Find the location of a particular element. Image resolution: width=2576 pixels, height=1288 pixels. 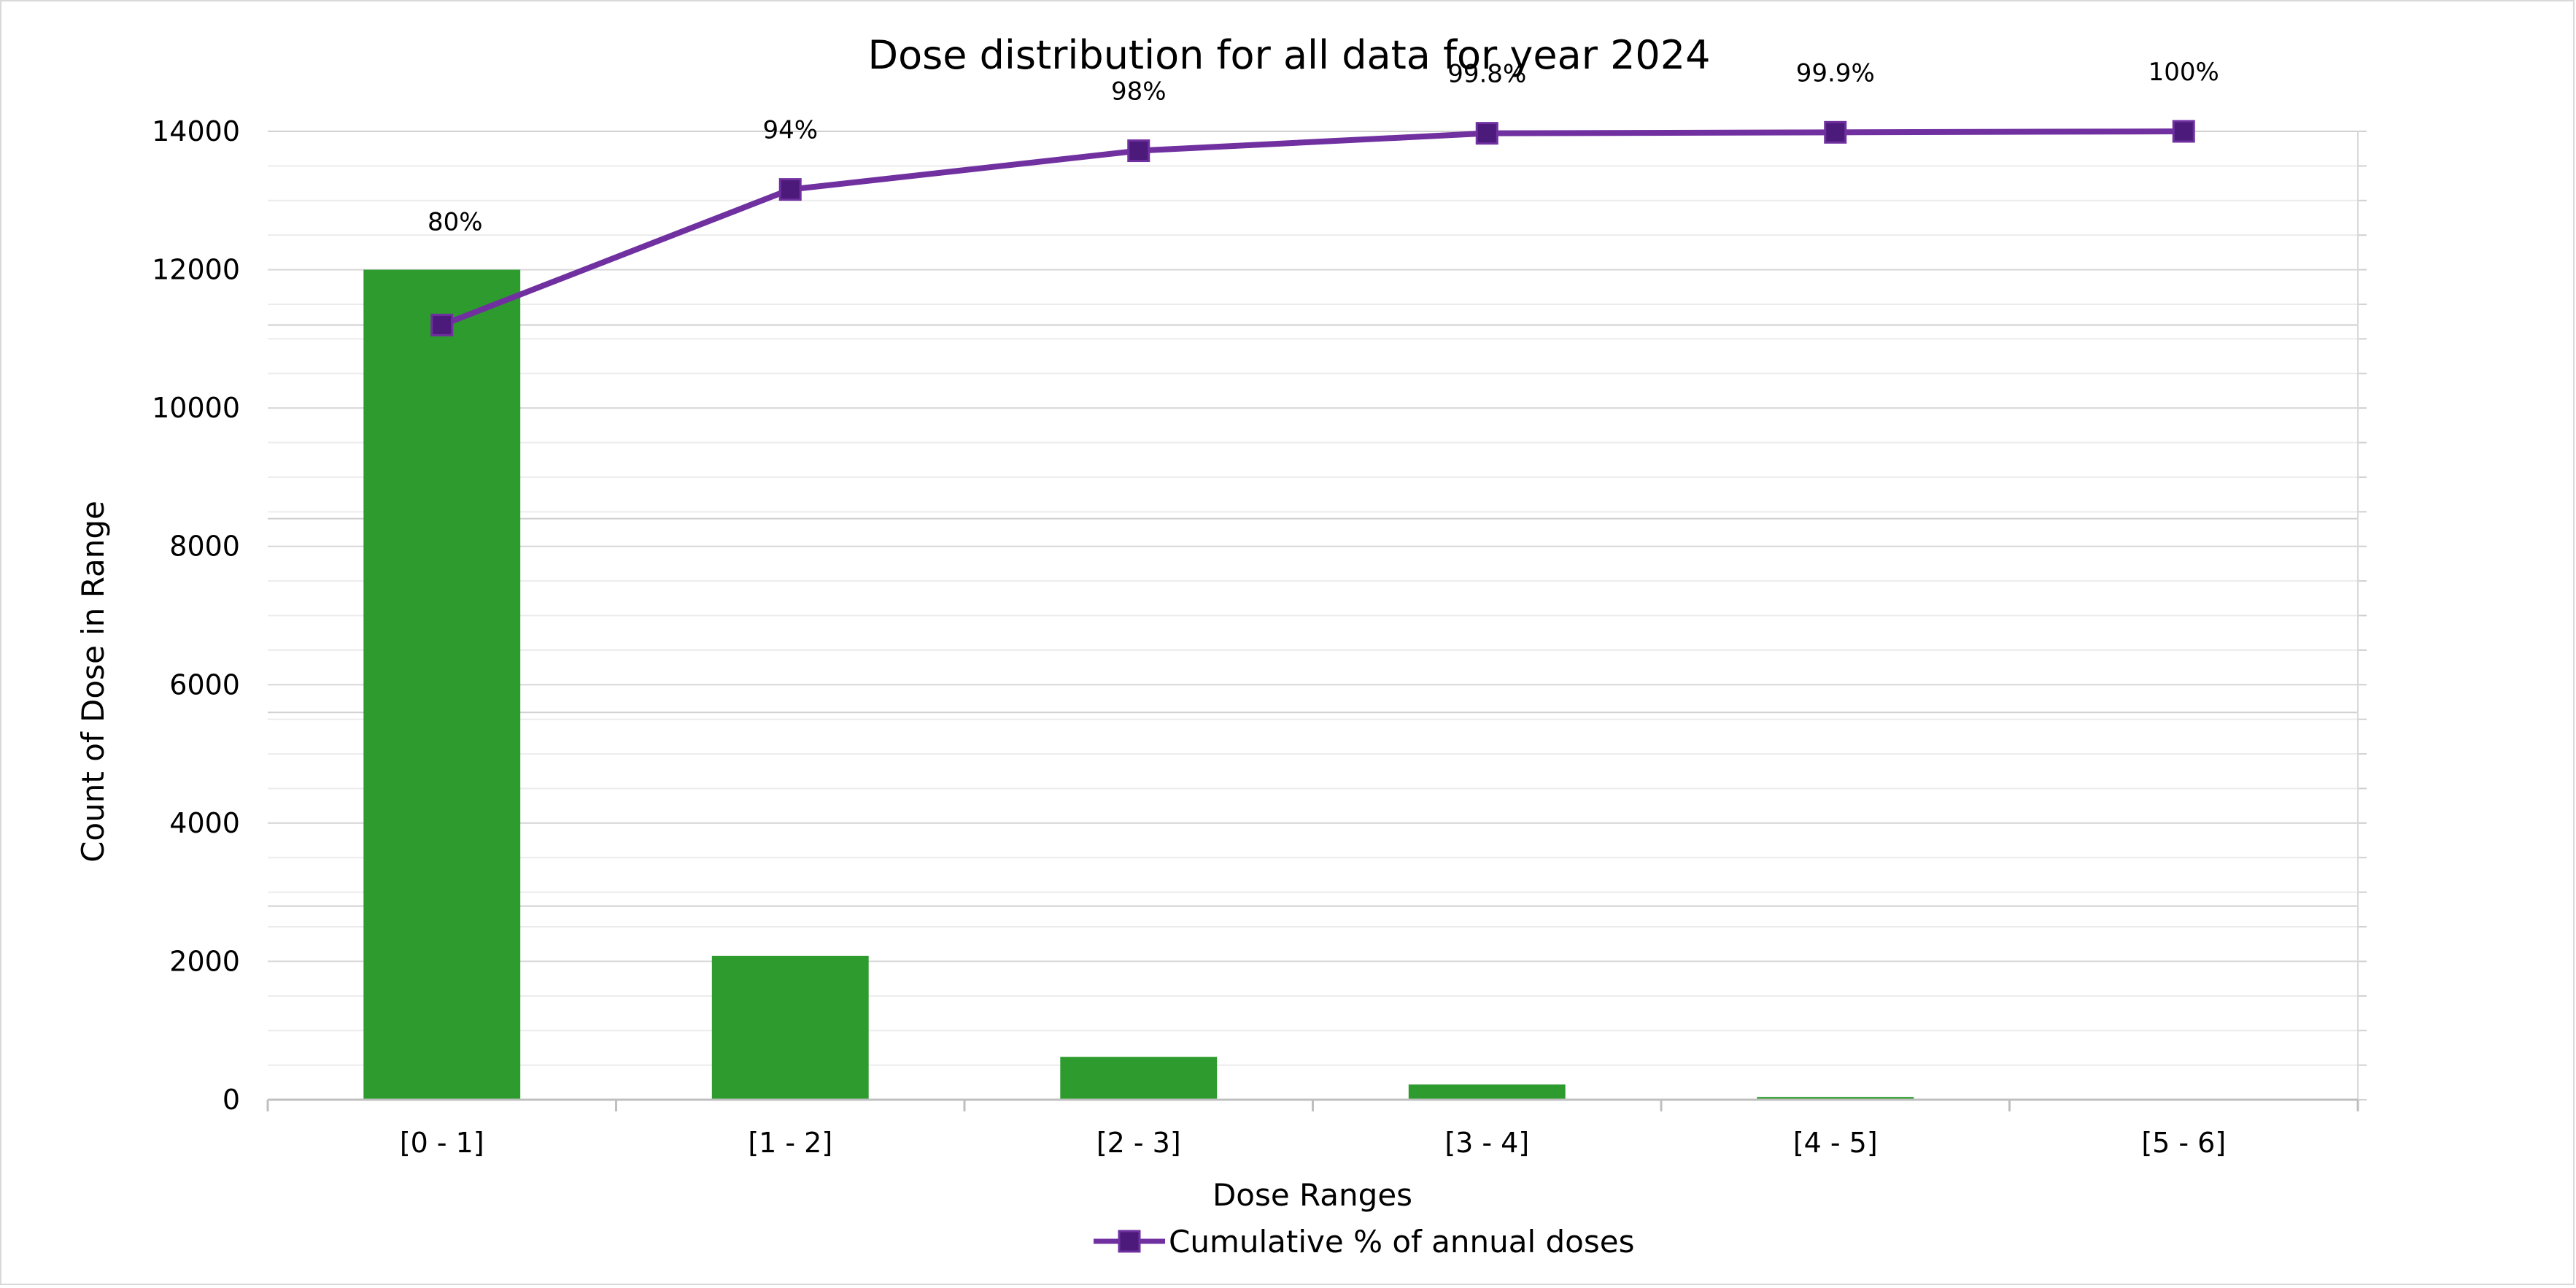

y-tick-label: 14000 is located at coordinates (196, 131).